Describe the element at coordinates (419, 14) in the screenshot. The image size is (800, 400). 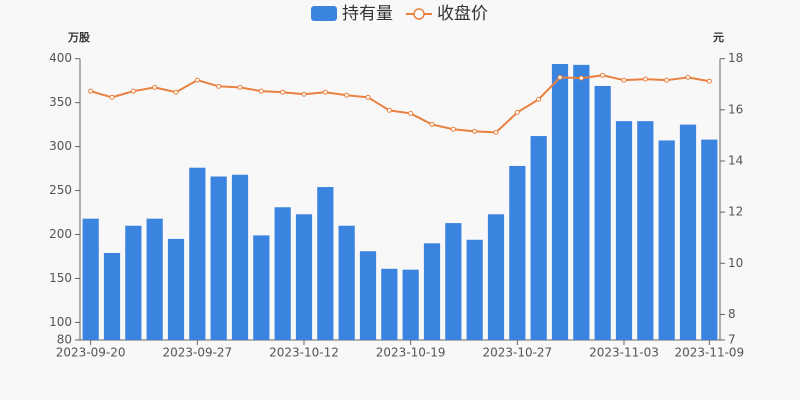
I see `legend-line-marker` at that location.